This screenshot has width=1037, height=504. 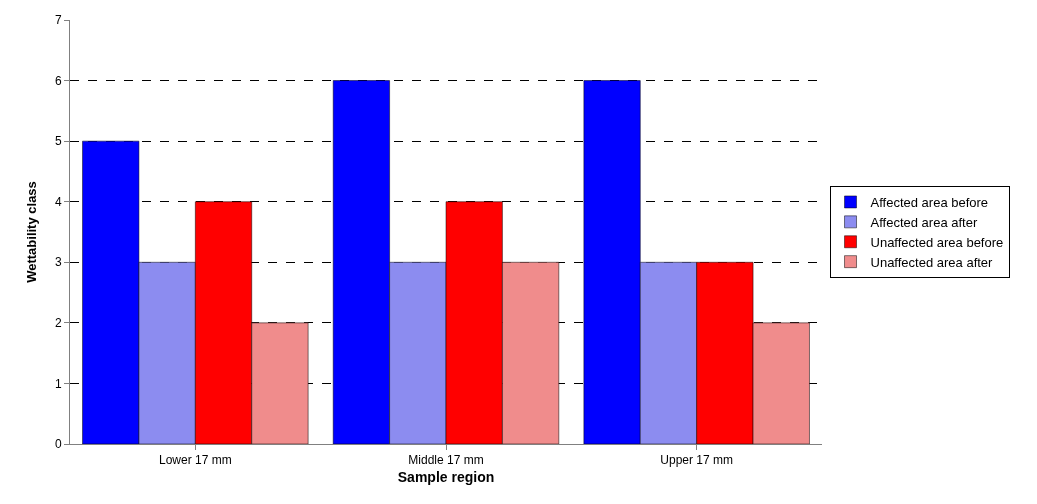 I want to click on x-axis-title: Sample region, so click(x=446, y=476).